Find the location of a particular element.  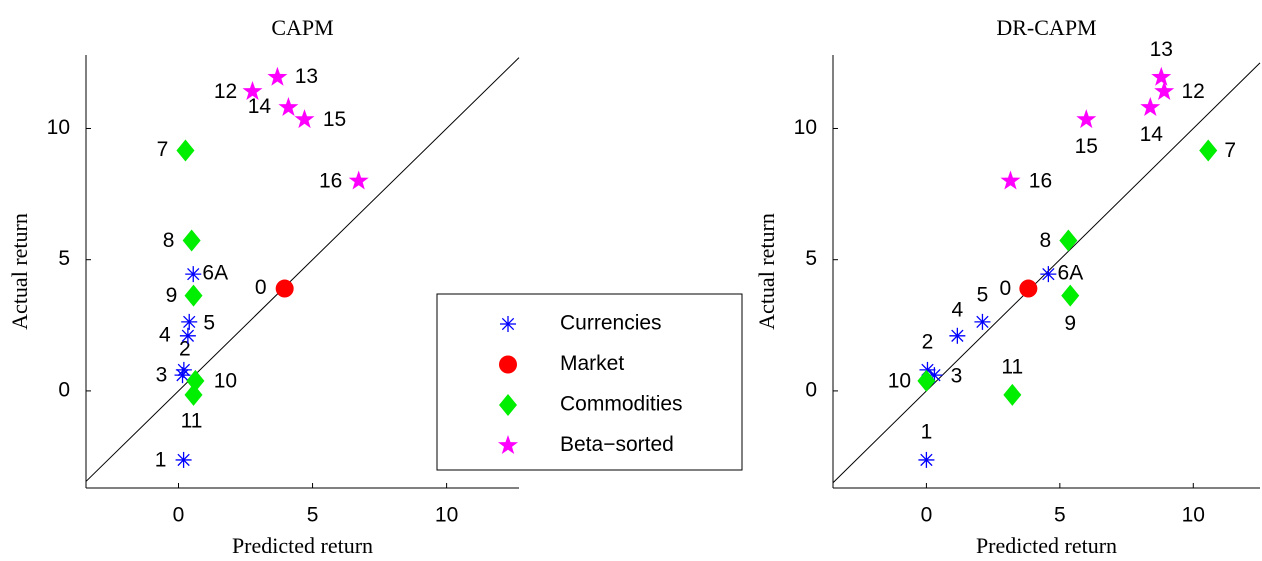

legend-label: Currencies is located at coordinates (611, 323).